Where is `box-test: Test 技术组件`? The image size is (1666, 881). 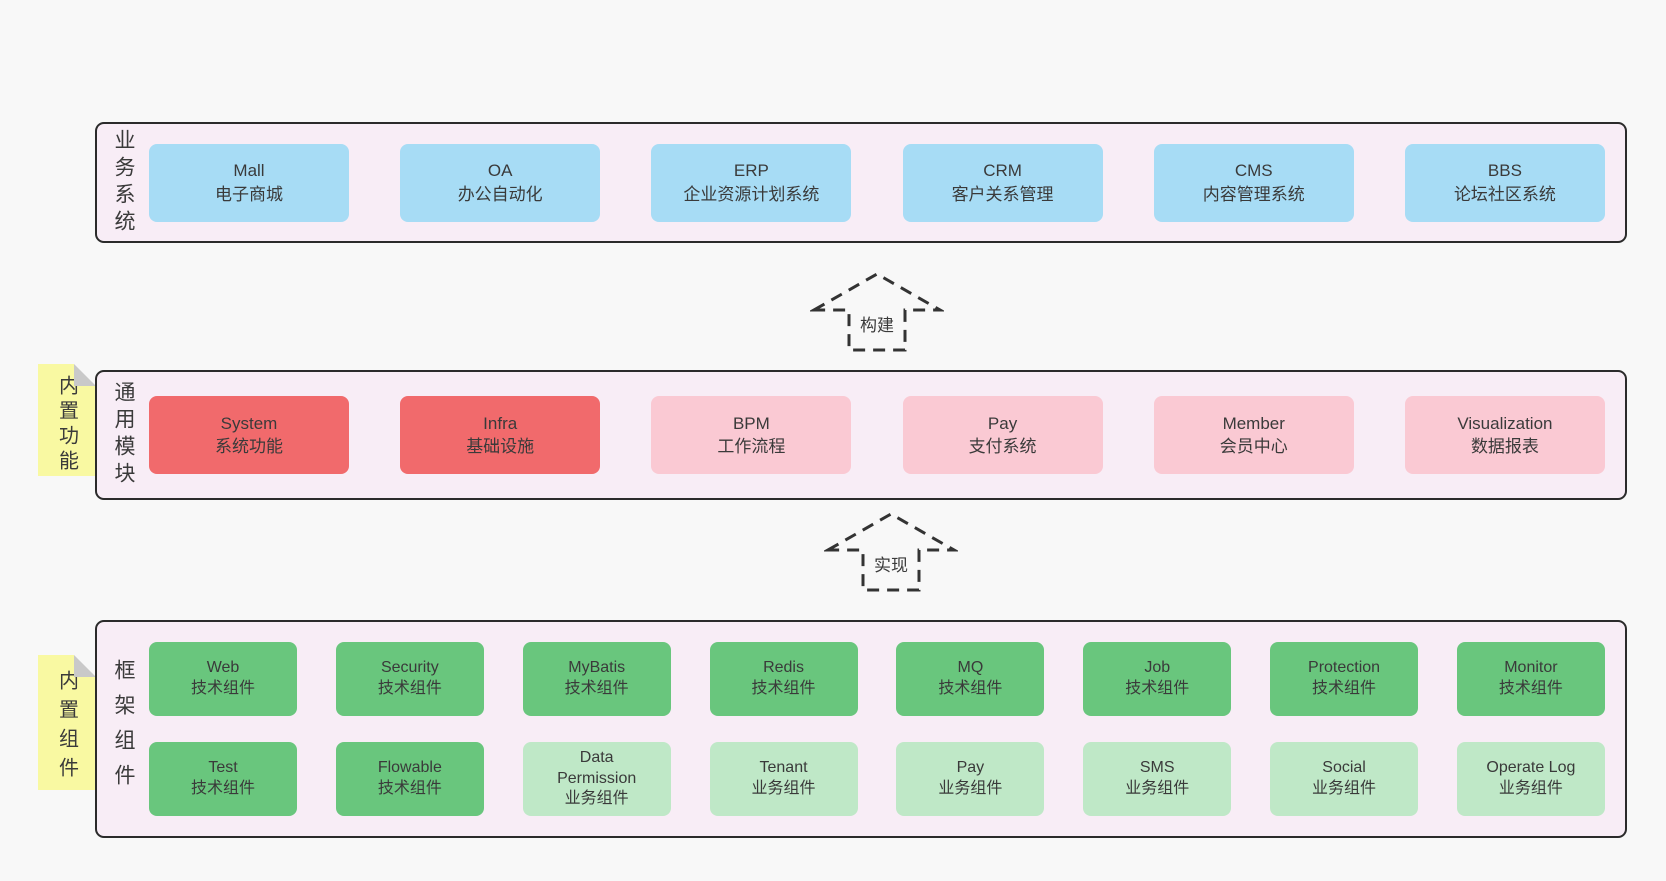
box-test: Test 技术组件 is located at coordinates (223, 779).